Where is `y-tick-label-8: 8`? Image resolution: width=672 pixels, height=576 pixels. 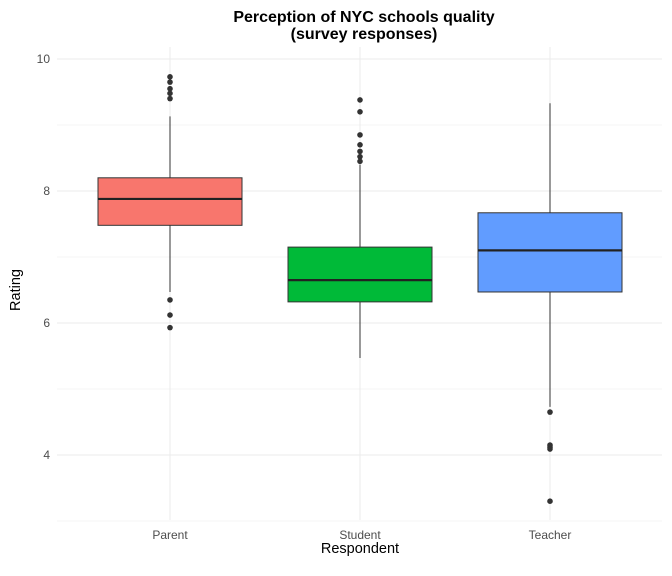
y-tick-label-8: 8 is located at coordinates (46, 191).